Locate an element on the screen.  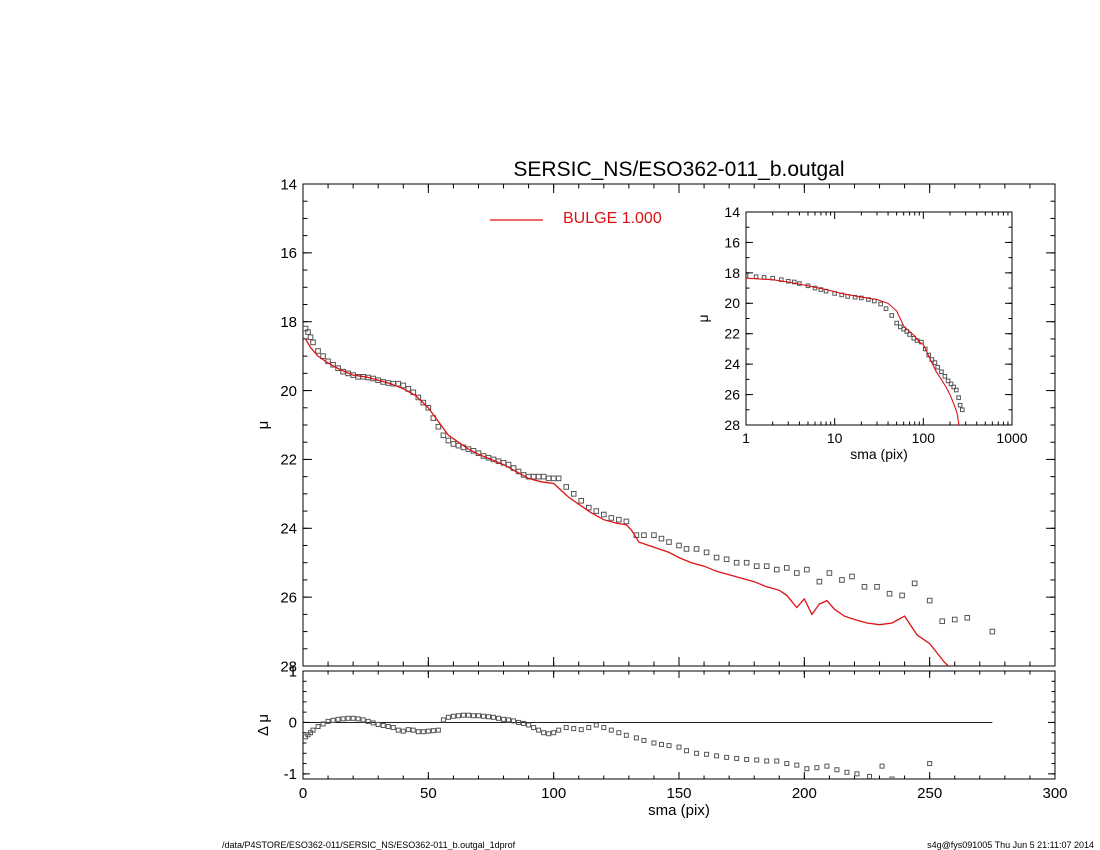
residual-frame is located at coordinates (679, 725).